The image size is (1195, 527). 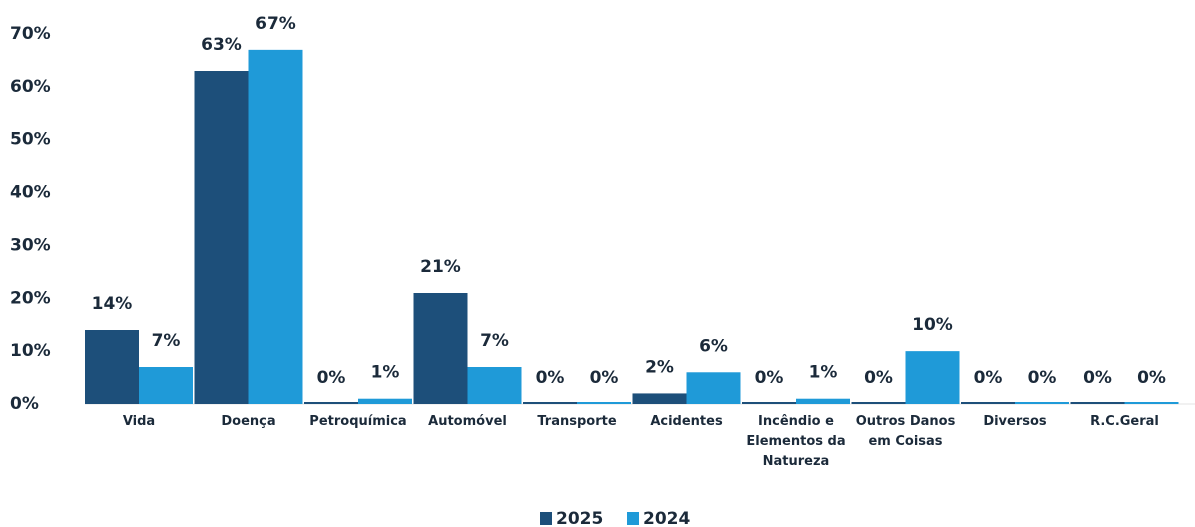 What do you see at coordinates (30, 87) in the screenshot?
I see `y-tick-label: 60%` at bounding box center [30, 87].